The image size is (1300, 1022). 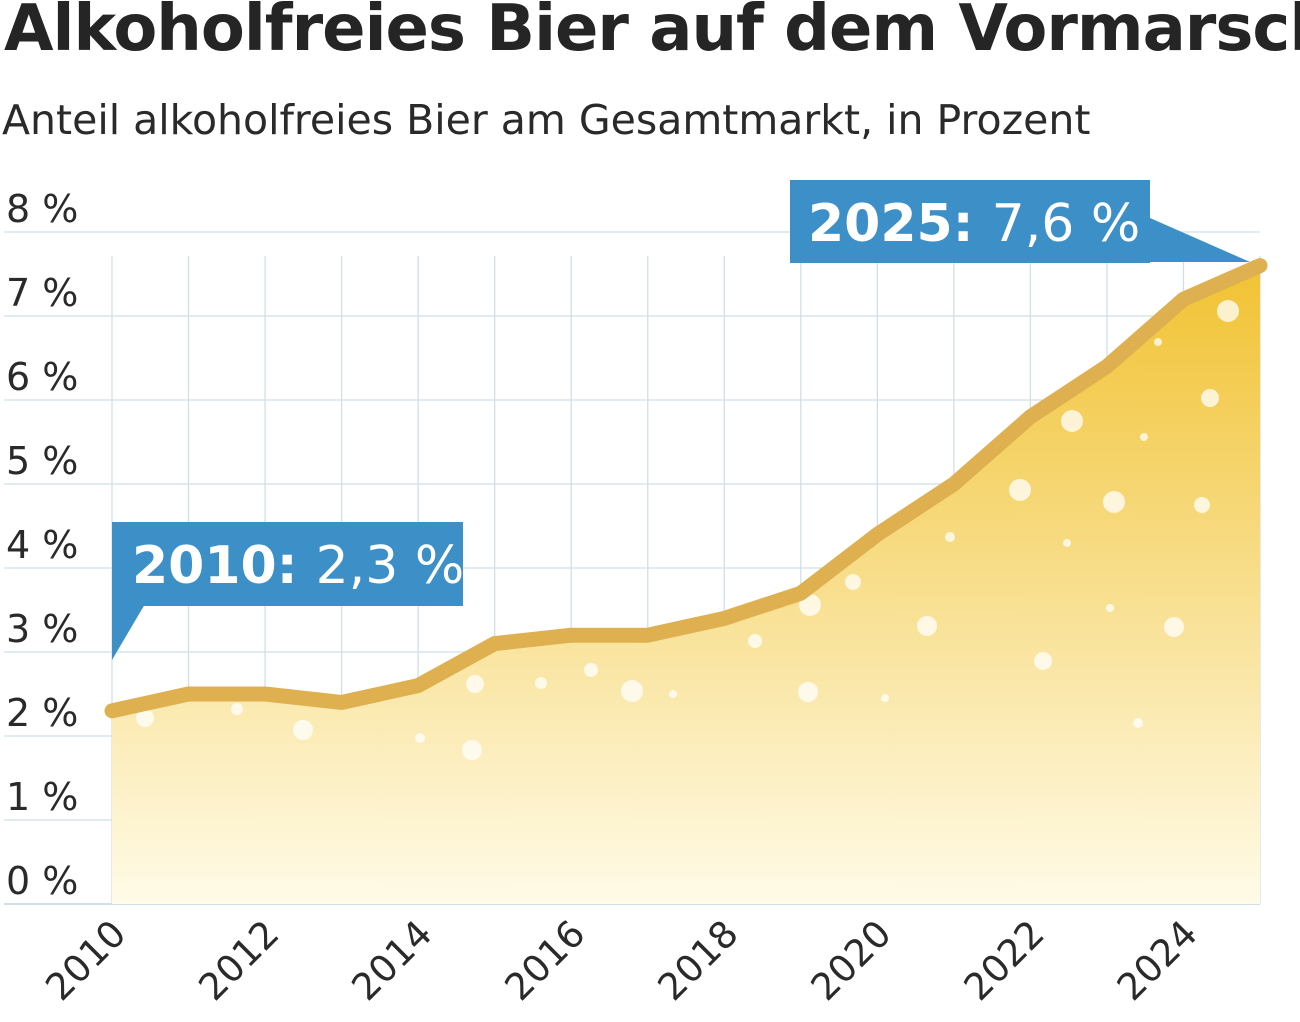 I want to click on callout-label: 2010: 2,3 %, so click(x=288, y=591).